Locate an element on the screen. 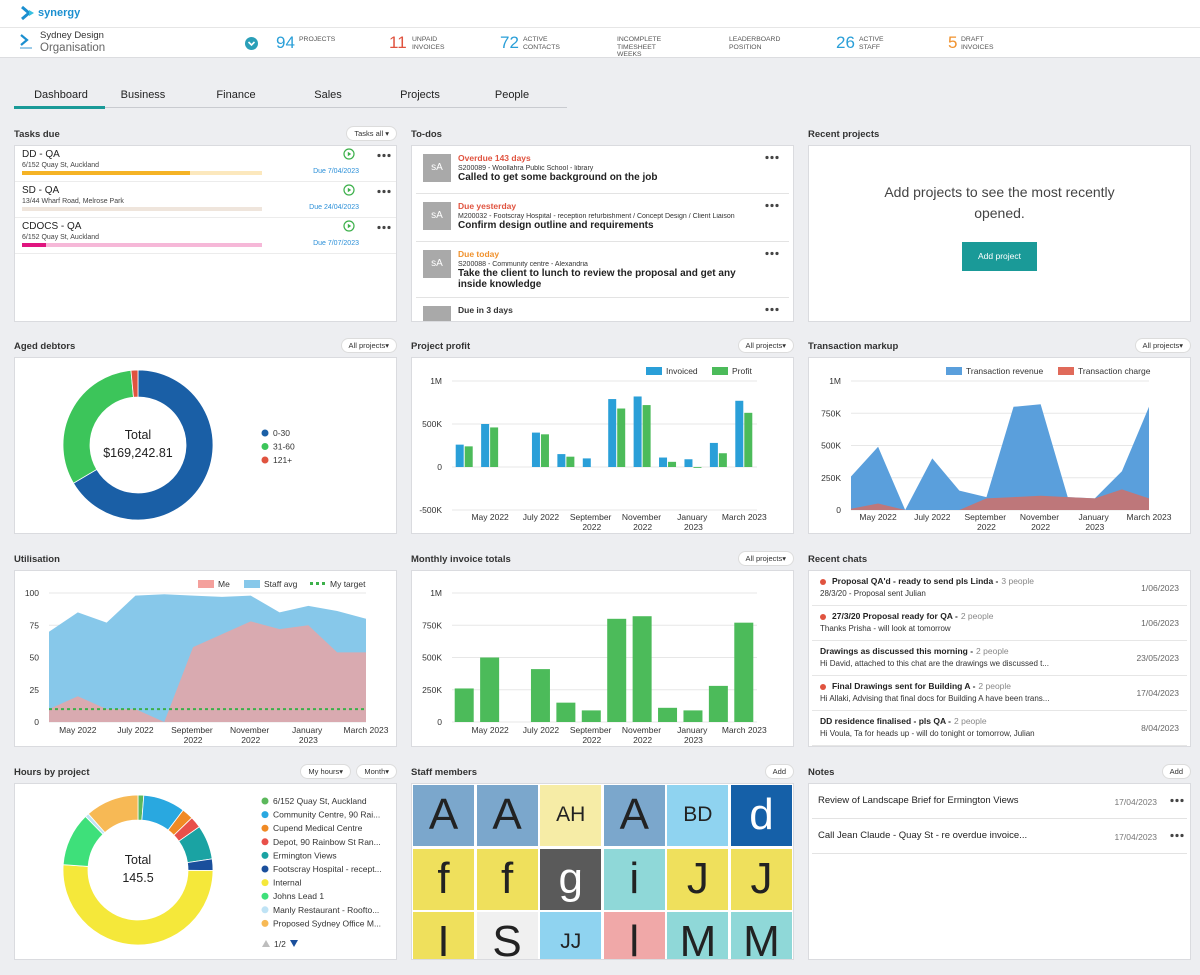 Image resolution: width=1200 pixels, height=975 pixels. legend-label: Profit is located at coordinates (742, 371).